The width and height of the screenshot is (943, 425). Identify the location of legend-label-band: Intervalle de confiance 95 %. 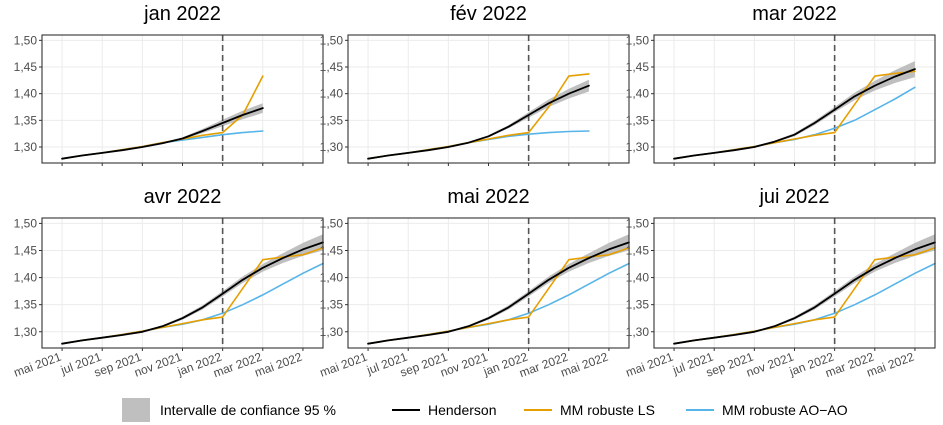
(248, 410).